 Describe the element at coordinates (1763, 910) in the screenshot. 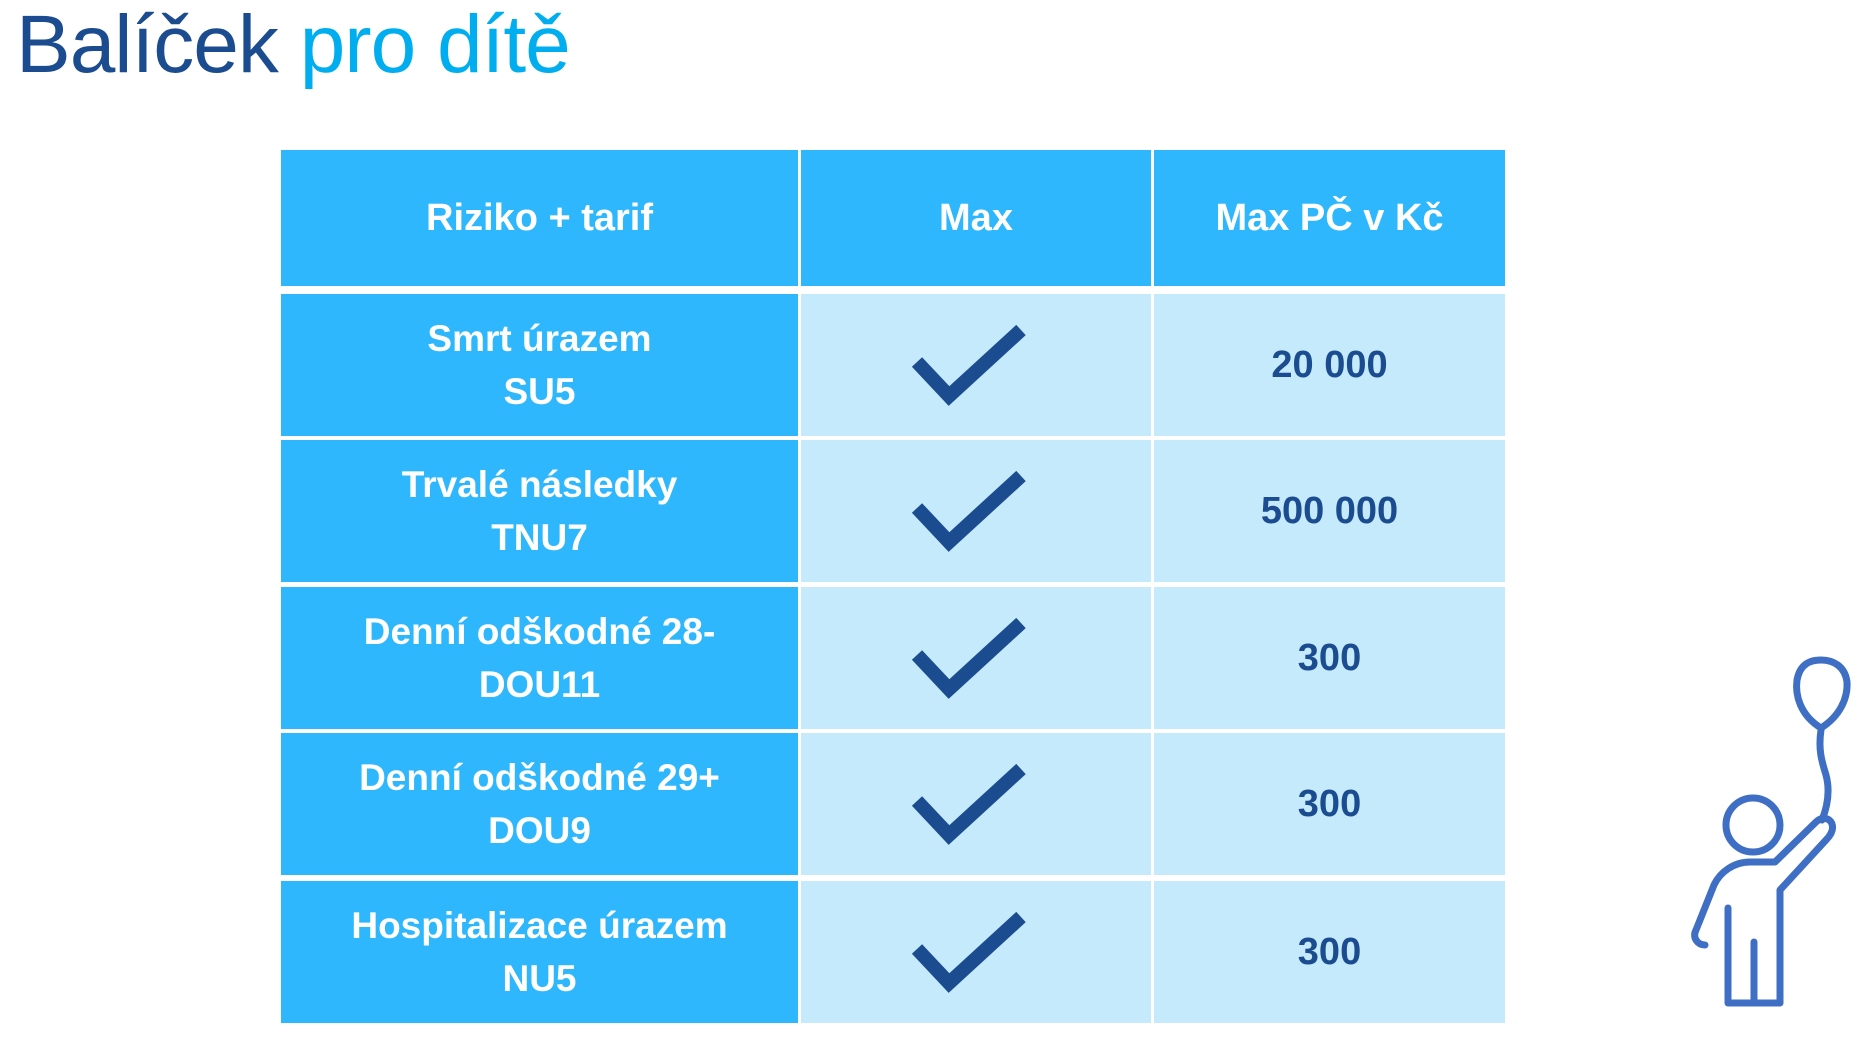

I see `body` at that location.